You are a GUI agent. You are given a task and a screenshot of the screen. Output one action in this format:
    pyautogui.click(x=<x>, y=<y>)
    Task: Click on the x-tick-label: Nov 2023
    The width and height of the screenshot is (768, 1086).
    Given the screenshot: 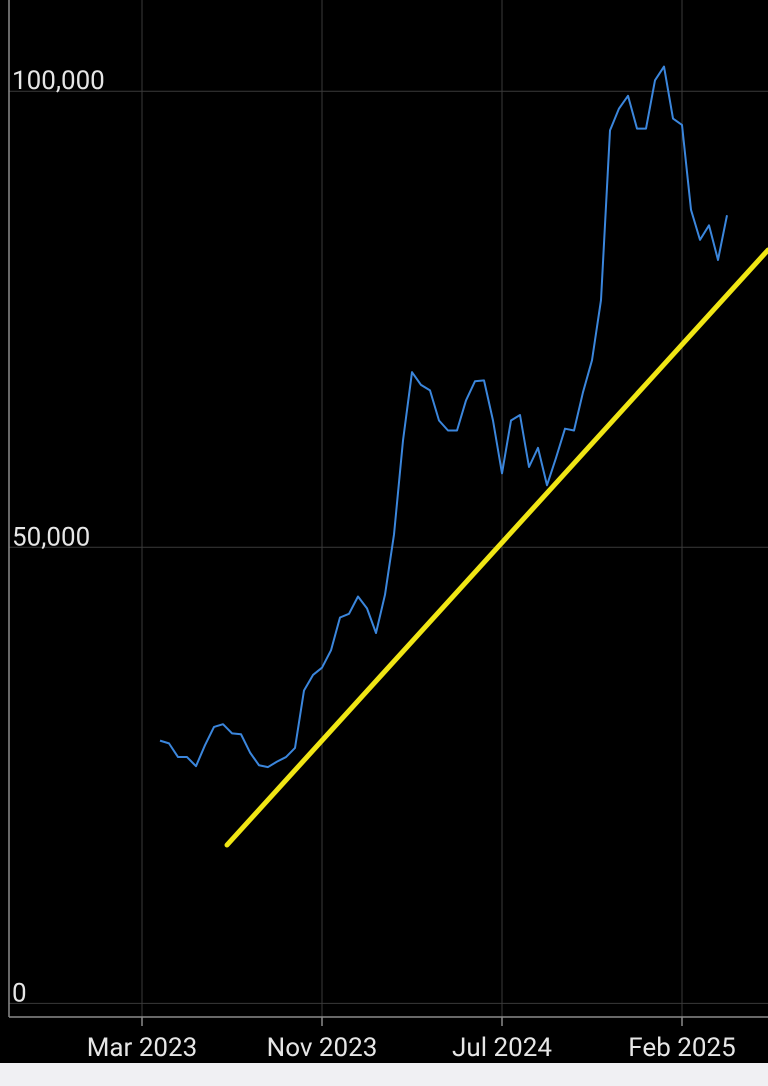 What is the action you would take?
    pyautogui.click(x=322, y=1048)
    